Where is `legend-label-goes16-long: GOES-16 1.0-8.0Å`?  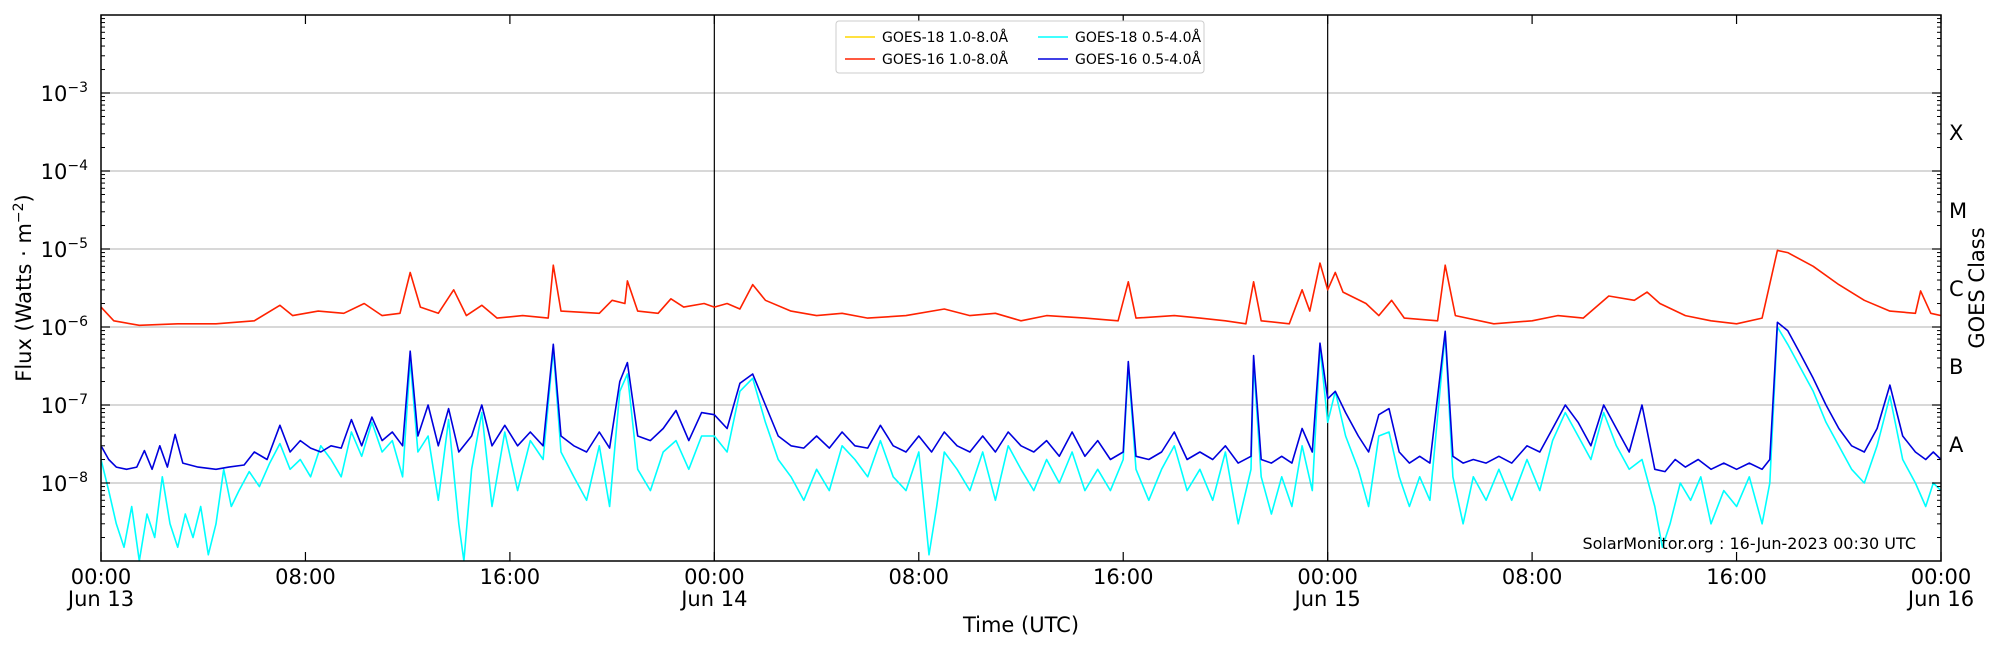
legend-label-goes16-long: GOES-16 1.0-8.0Å is located at coordinates (945, 59).